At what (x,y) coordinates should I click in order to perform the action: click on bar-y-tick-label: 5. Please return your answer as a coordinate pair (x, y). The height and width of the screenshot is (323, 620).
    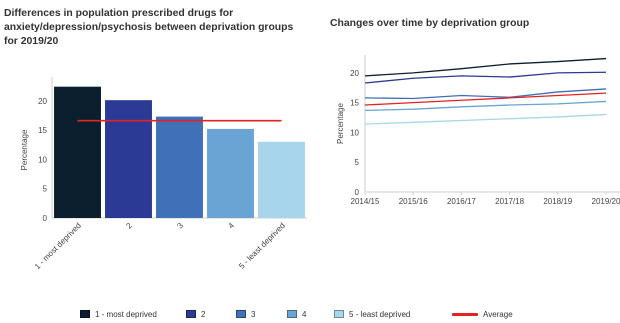
    Looking at the image, I should click on (45, 189).